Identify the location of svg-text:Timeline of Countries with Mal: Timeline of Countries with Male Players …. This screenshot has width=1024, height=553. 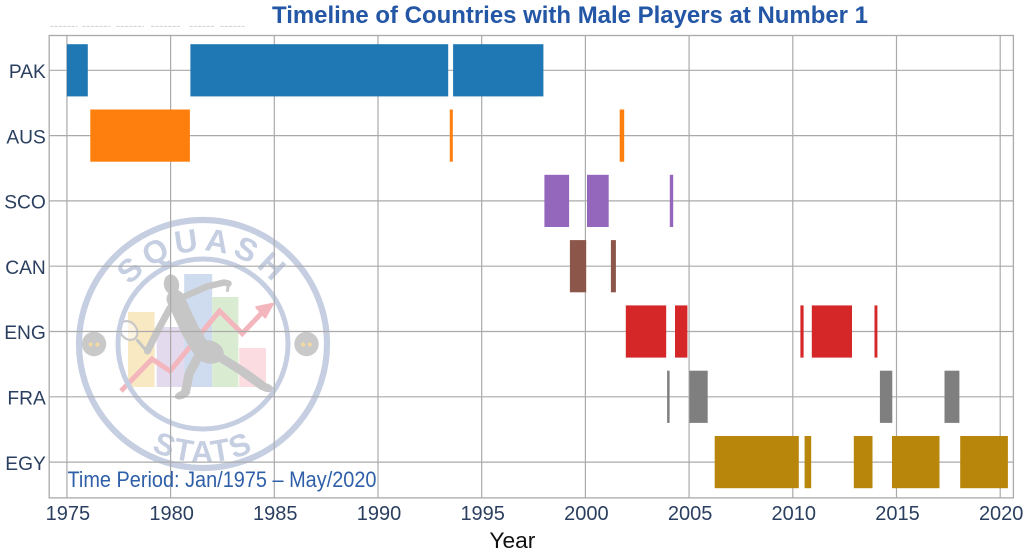
(570, 15).